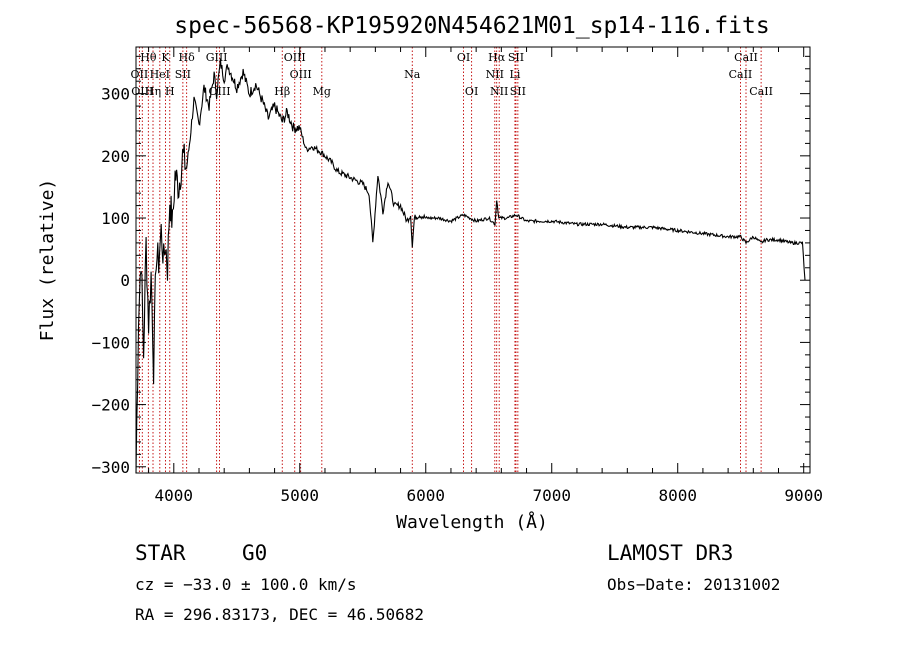 This screenshot has height=649, width=900. I want to click on spectral-line-label: K, so click(165, 57).